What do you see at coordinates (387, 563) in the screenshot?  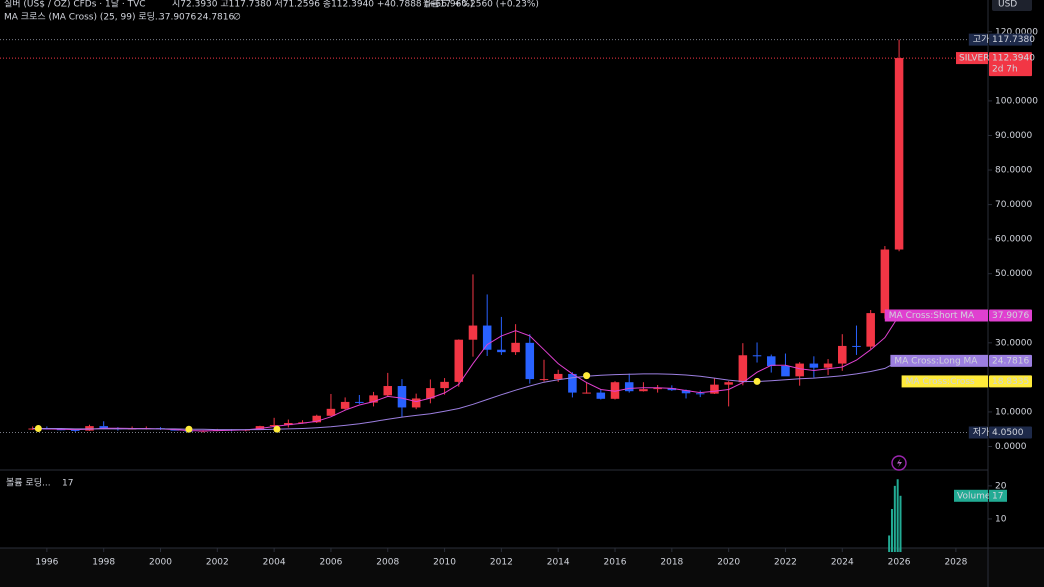 I see `x-tick-label: 2008` at bounding box center [387, 563].